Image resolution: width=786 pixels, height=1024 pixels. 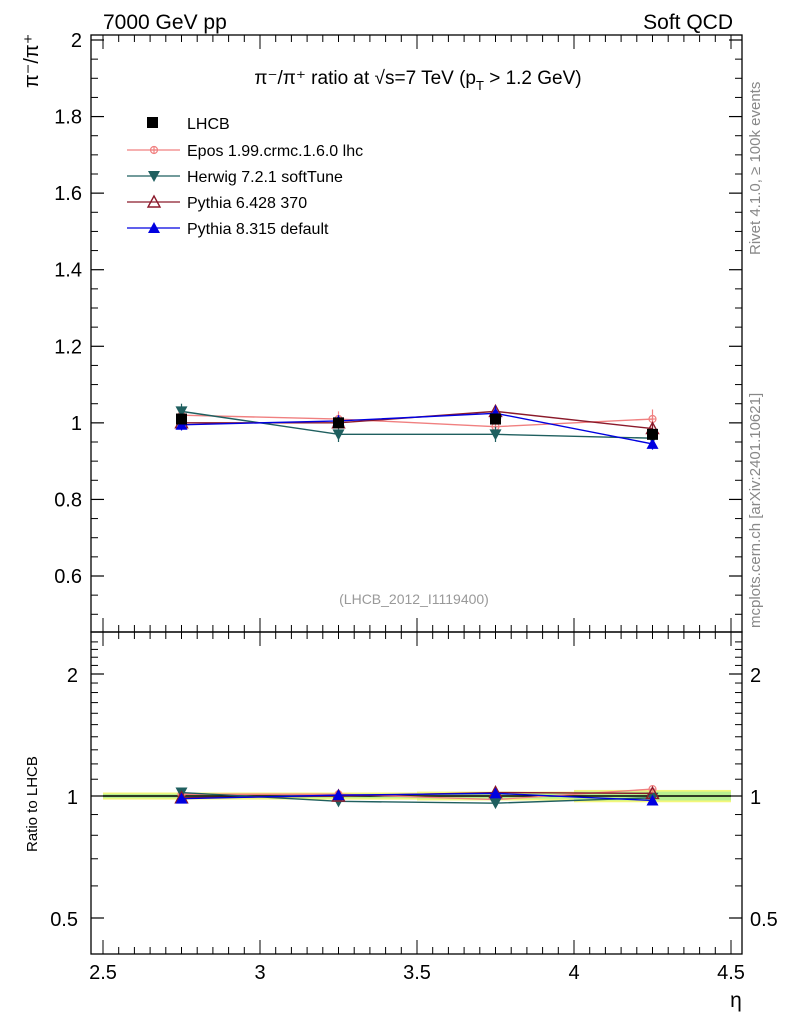 I want to click on legend-pythia6-label: Pythia 6.428 370, so click(x=247, y=203).